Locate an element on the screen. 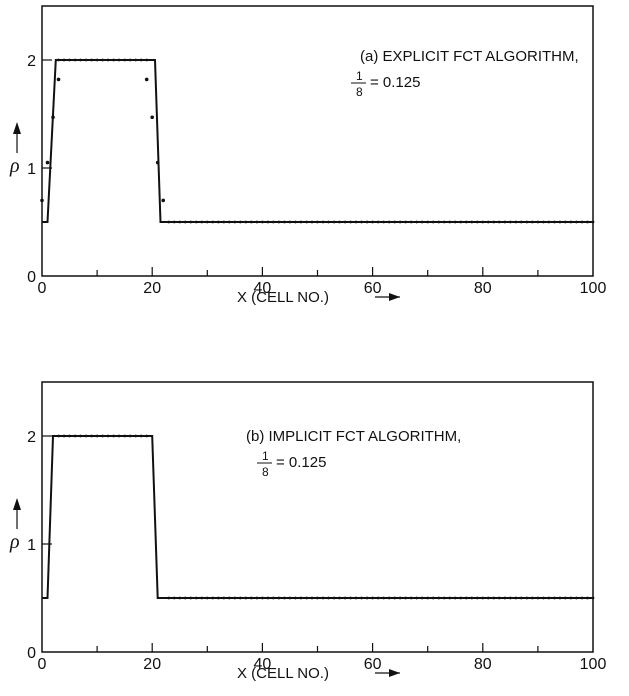 Image resolution: width=629 pixels, height=696 pixels. panel-a-x-tick-label: 100 is located at coordinates (593, 288).